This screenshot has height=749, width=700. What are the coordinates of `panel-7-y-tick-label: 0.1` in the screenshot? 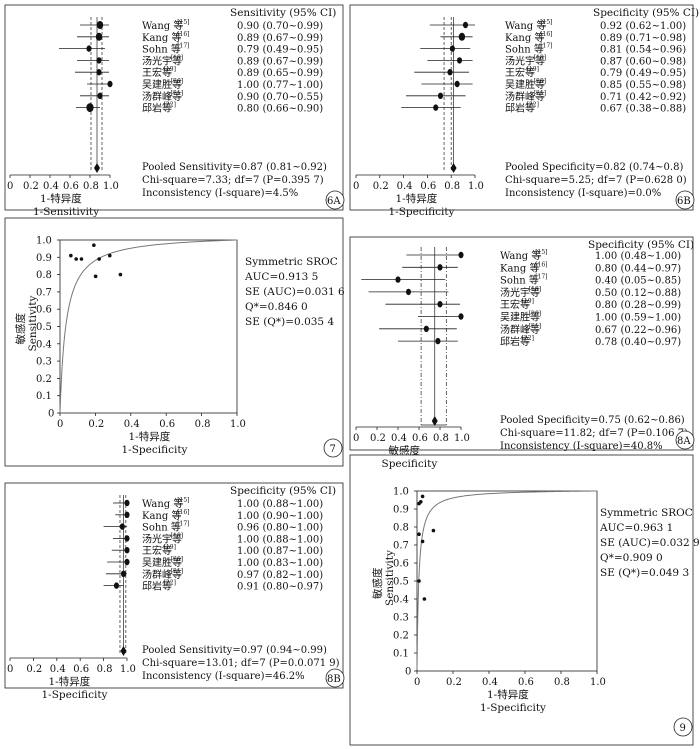 It's located at (44, 396).